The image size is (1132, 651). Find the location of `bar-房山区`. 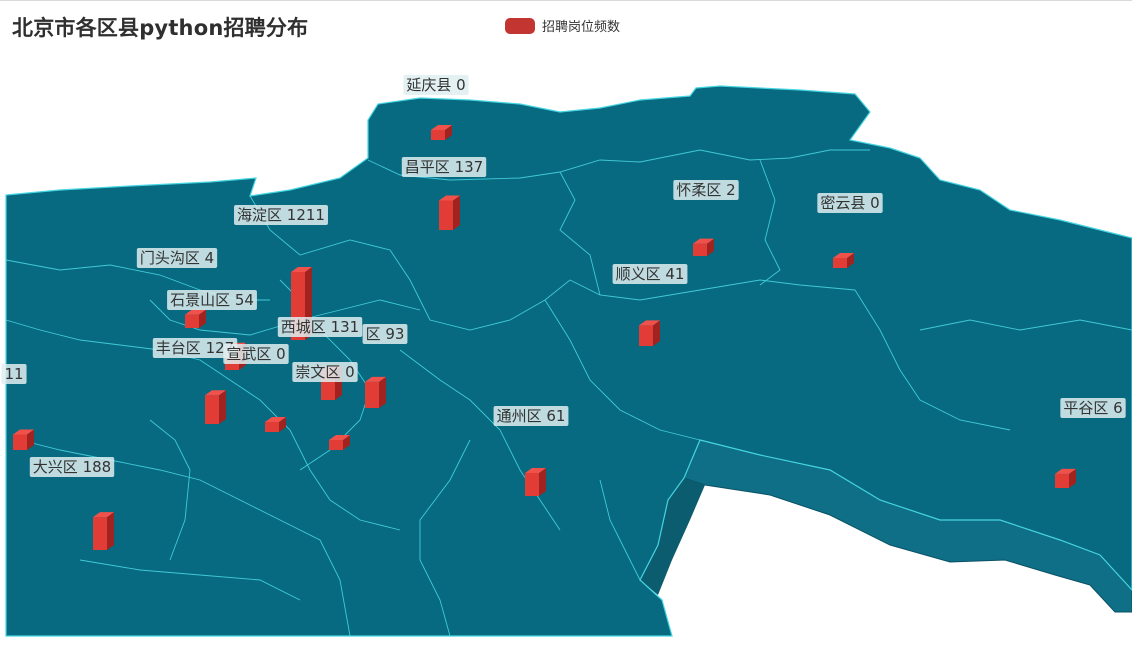

bar-房山区 is located at coordinates (23, 439).